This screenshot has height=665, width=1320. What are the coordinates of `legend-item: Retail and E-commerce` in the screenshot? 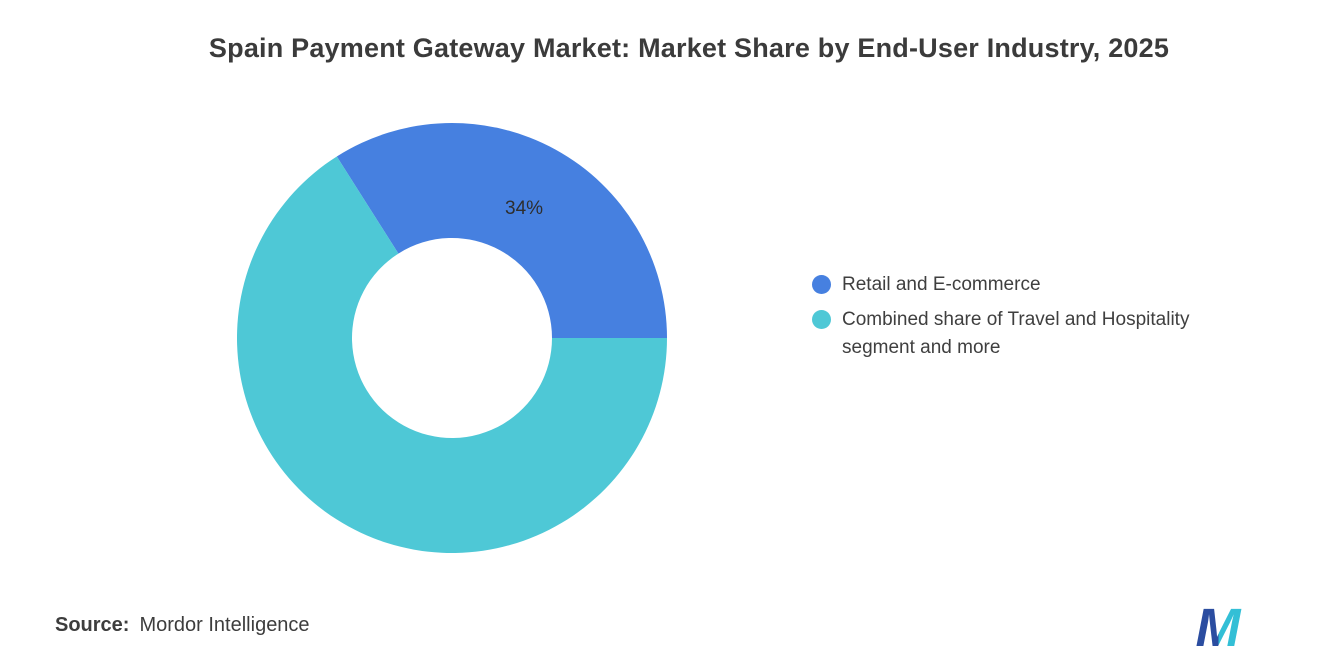 It's located at (1042, 285).